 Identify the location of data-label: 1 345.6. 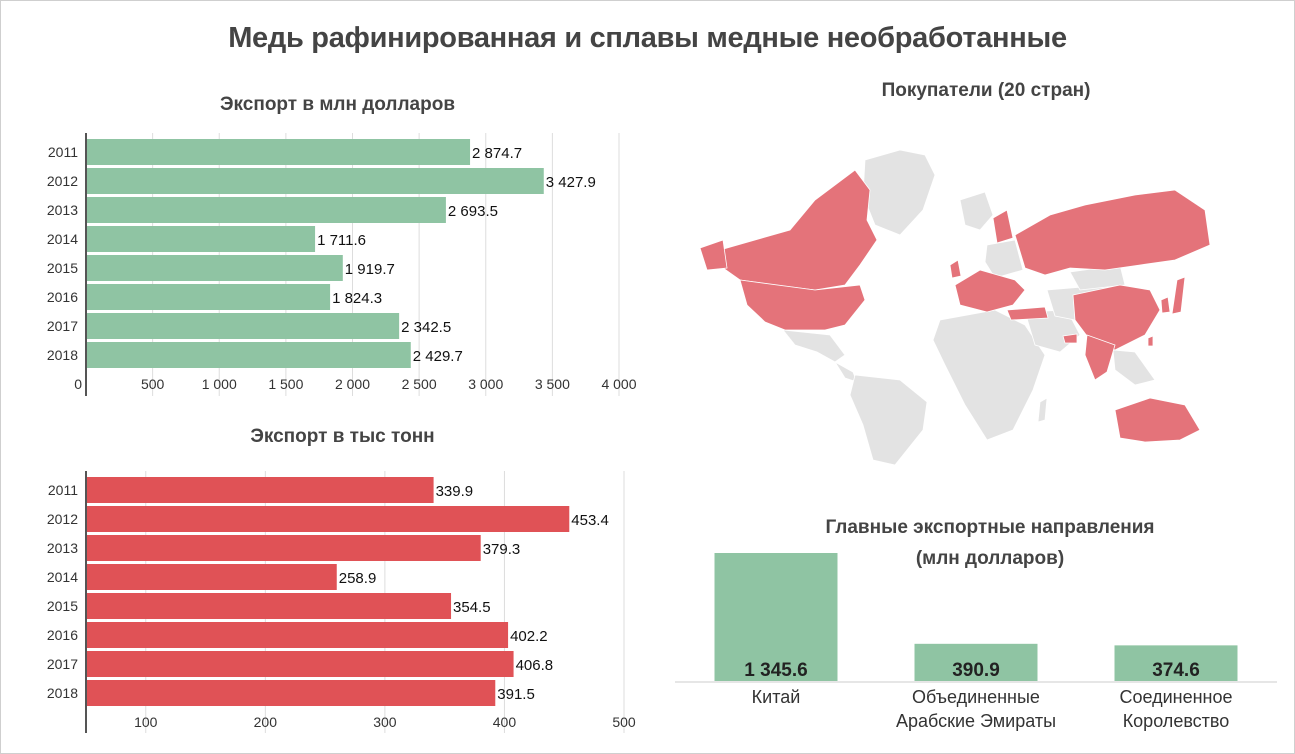
(775, 670).